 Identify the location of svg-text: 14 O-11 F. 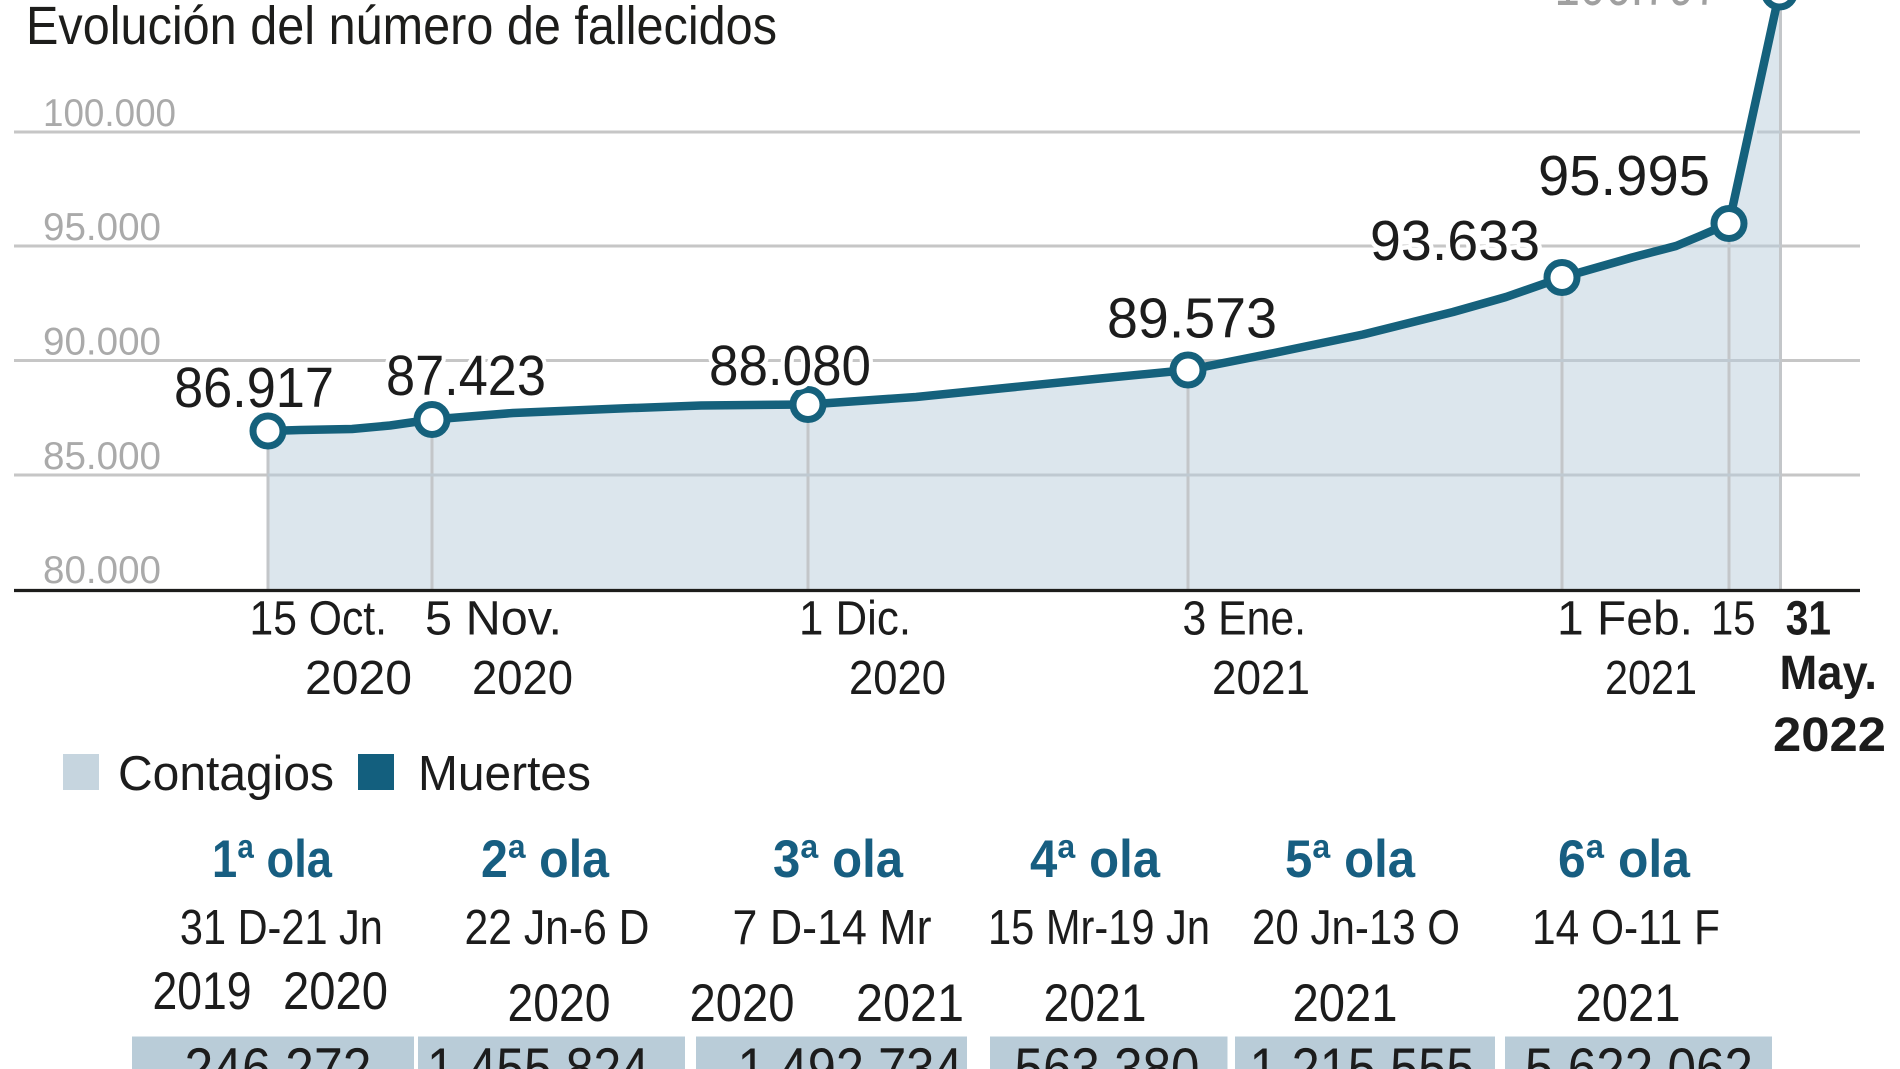
(1626, 928).